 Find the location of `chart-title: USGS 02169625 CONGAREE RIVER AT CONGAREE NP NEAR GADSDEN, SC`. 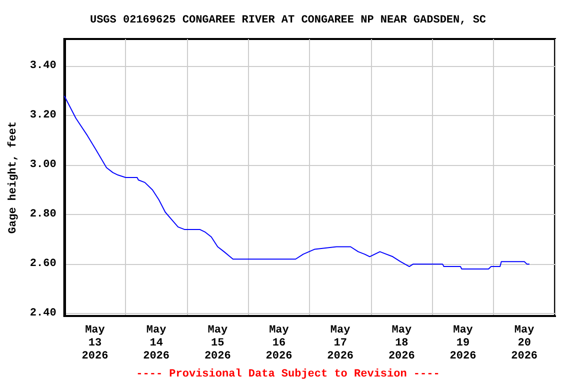

chart-title: USGS 02169625 CONGAREE RIVER AT CONGAREE NP NEAR GADSDEN, SC is located at coordinates (288, 20).